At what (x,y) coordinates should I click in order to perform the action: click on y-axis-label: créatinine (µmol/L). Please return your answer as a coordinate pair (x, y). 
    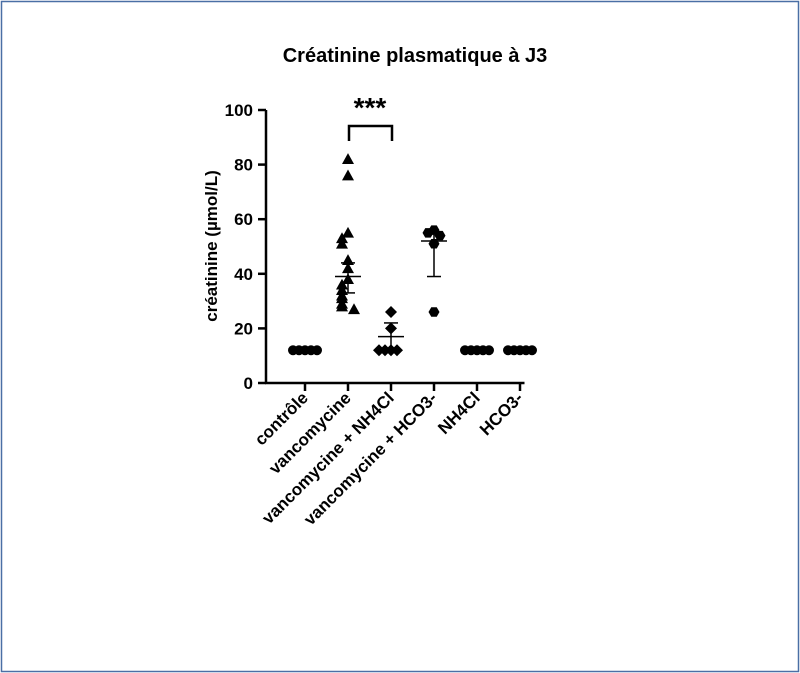
    Looking at the image, I should click on (211, 245).